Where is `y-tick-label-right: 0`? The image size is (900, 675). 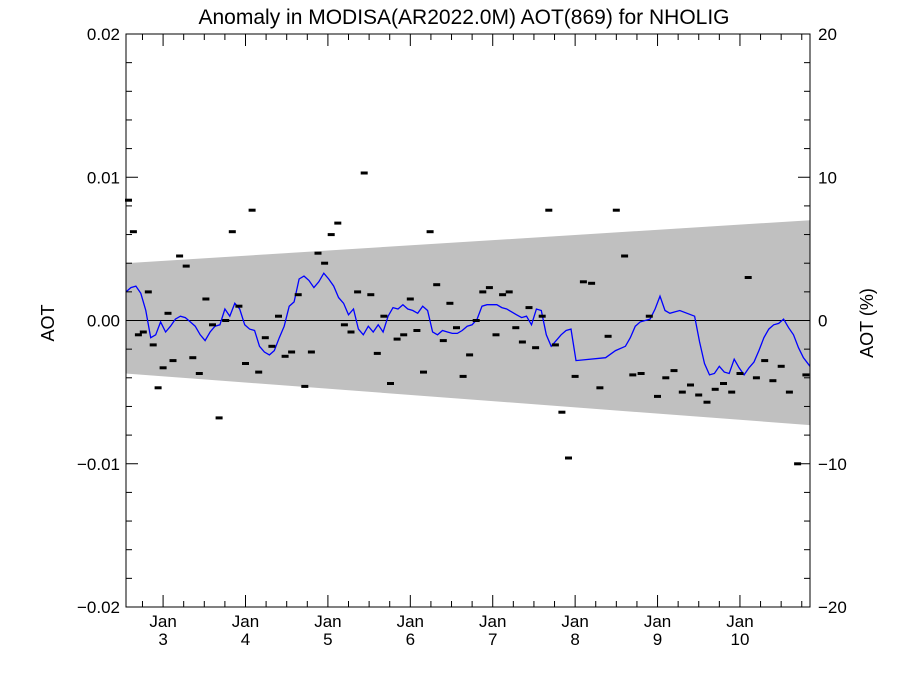
y-tick-label-right: 0 is located at coordinates (822, 321).